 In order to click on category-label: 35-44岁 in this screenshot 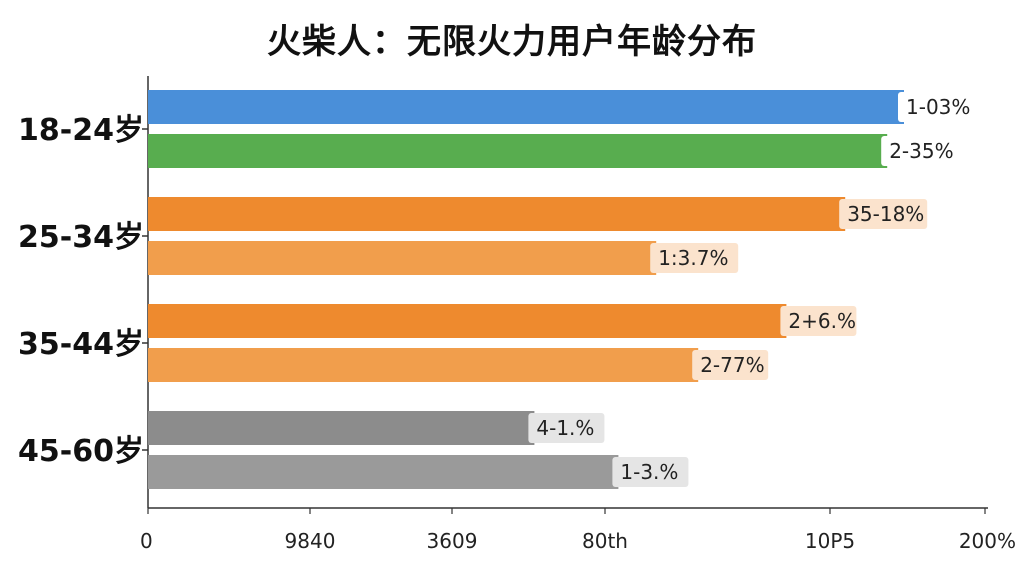, I will do `click(81, 344)`.